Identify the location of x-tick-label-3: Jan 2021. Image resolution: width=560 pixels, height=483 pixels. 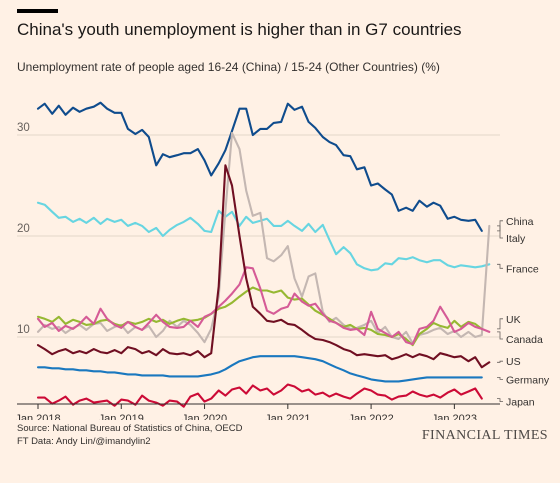
(287, 416).